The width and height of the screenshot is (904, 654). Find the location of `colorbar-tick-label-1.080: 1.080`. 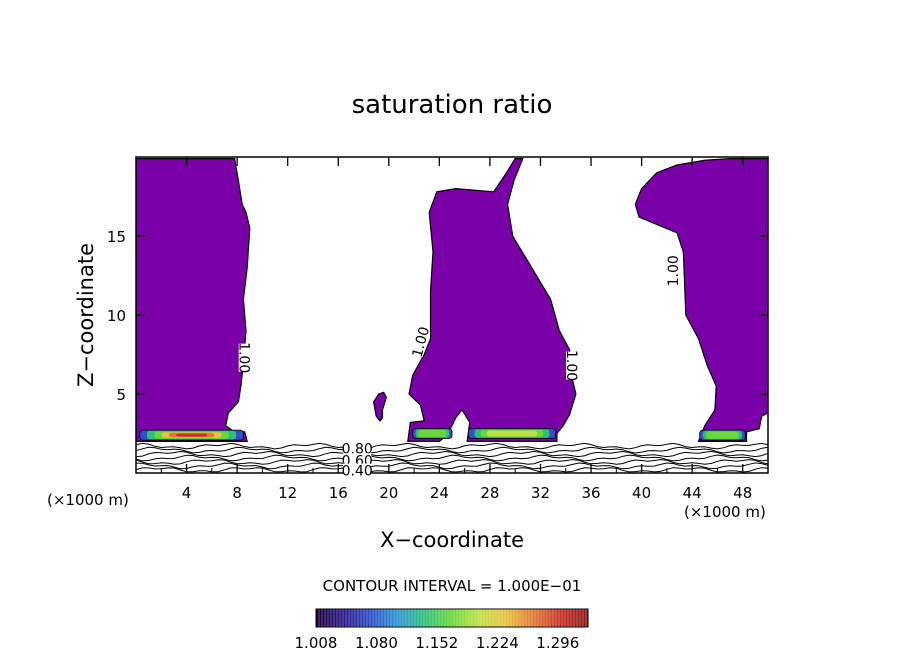

colorbar-tick-label-1.080: 1.080 is located at coordinates (376, 643).